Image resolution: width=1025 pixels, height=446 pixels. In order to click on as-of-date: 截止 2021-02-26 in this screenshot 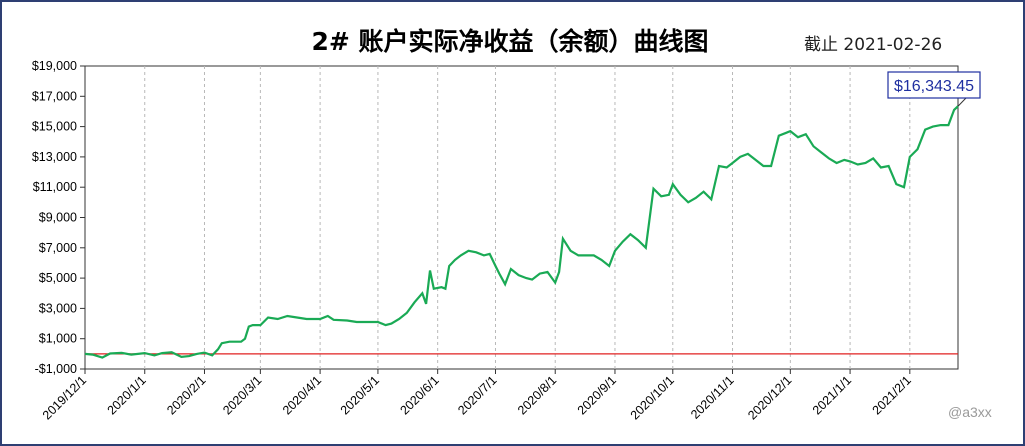, I will do `click(873, 45)`.